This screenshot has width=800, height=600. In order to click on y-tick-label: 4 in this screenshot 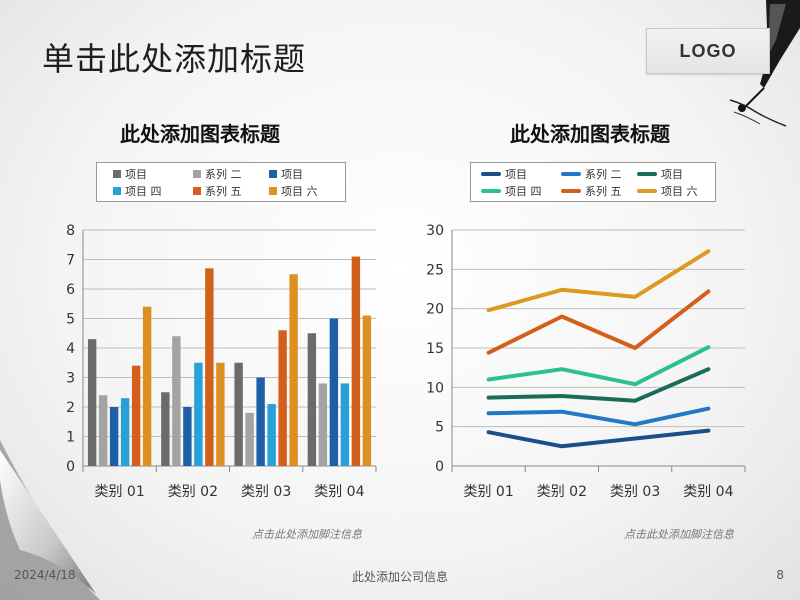, I will do `click(70, 349)`.